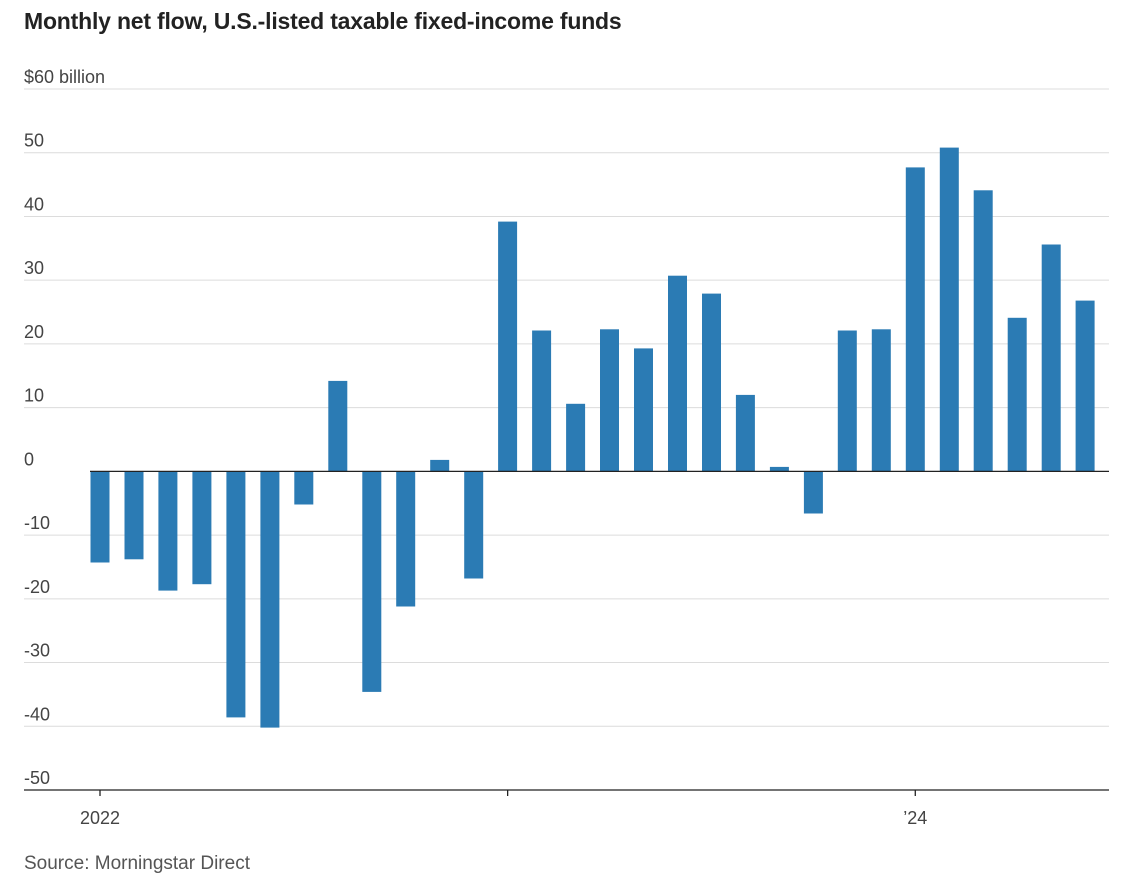 This screenshot has height=886, width=1129. What do you see at coordinates (37, 714) in the screenshot?
I see `y-tick-label: -40` at bounding box center [37, 714].